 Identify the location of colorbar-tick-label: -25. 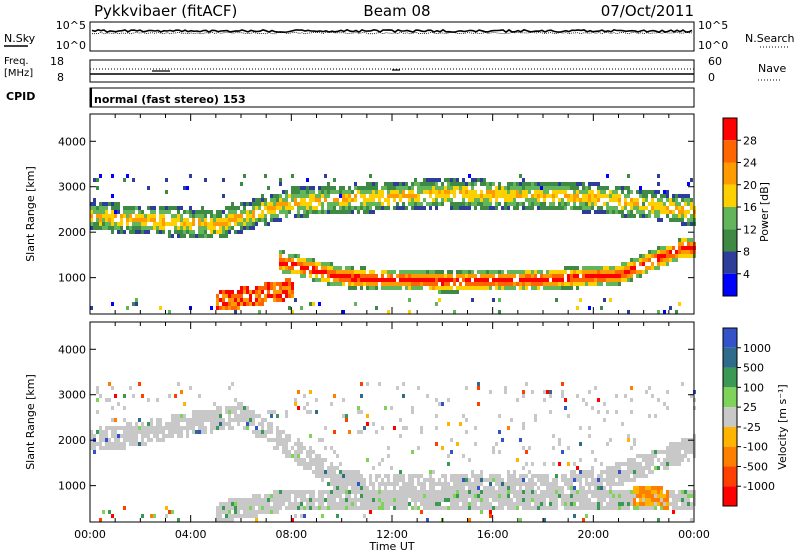
(752, 427).